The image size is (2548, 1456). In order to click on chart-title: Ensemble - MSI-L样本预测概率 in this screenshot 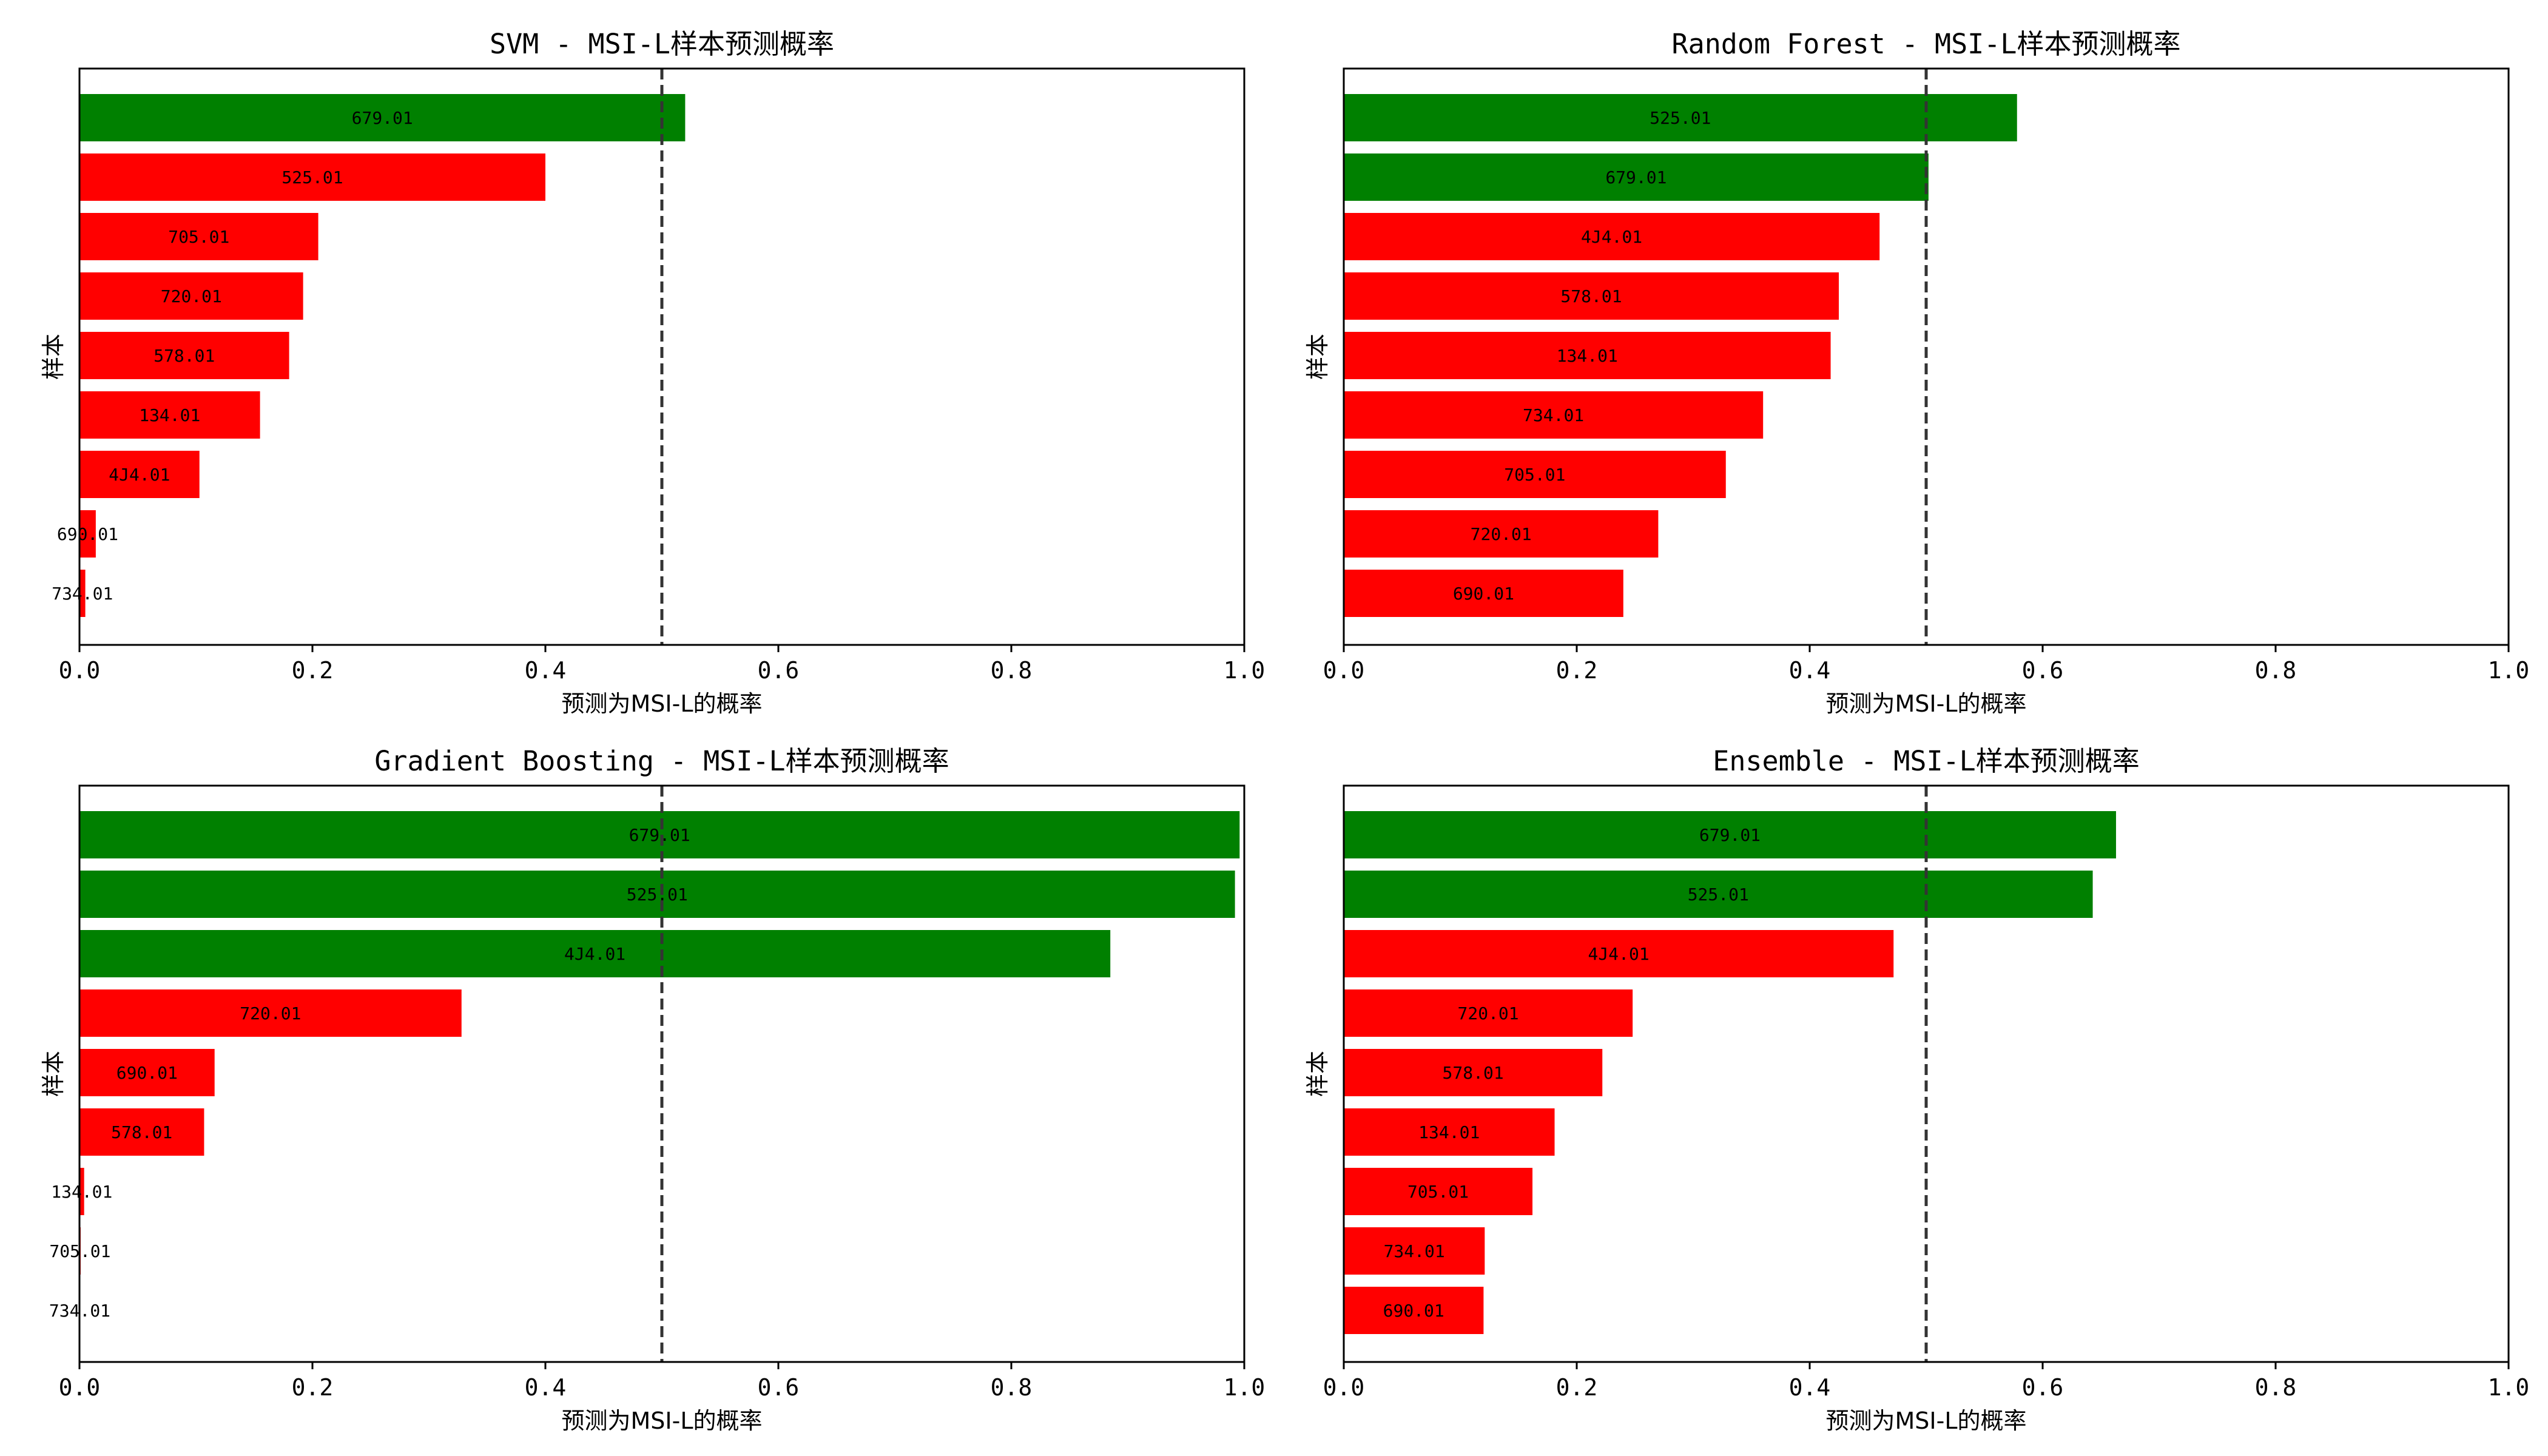, I will do `click(1926, 761)`.